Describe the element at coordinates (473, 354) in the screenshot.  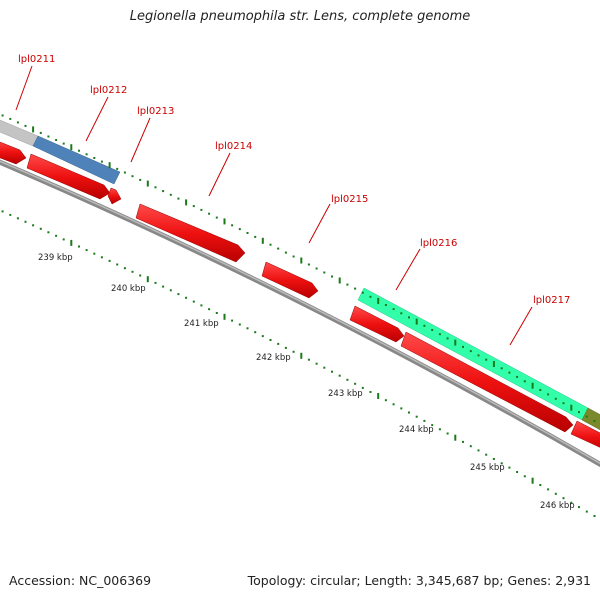
I see `feature-bar-green` at that location.